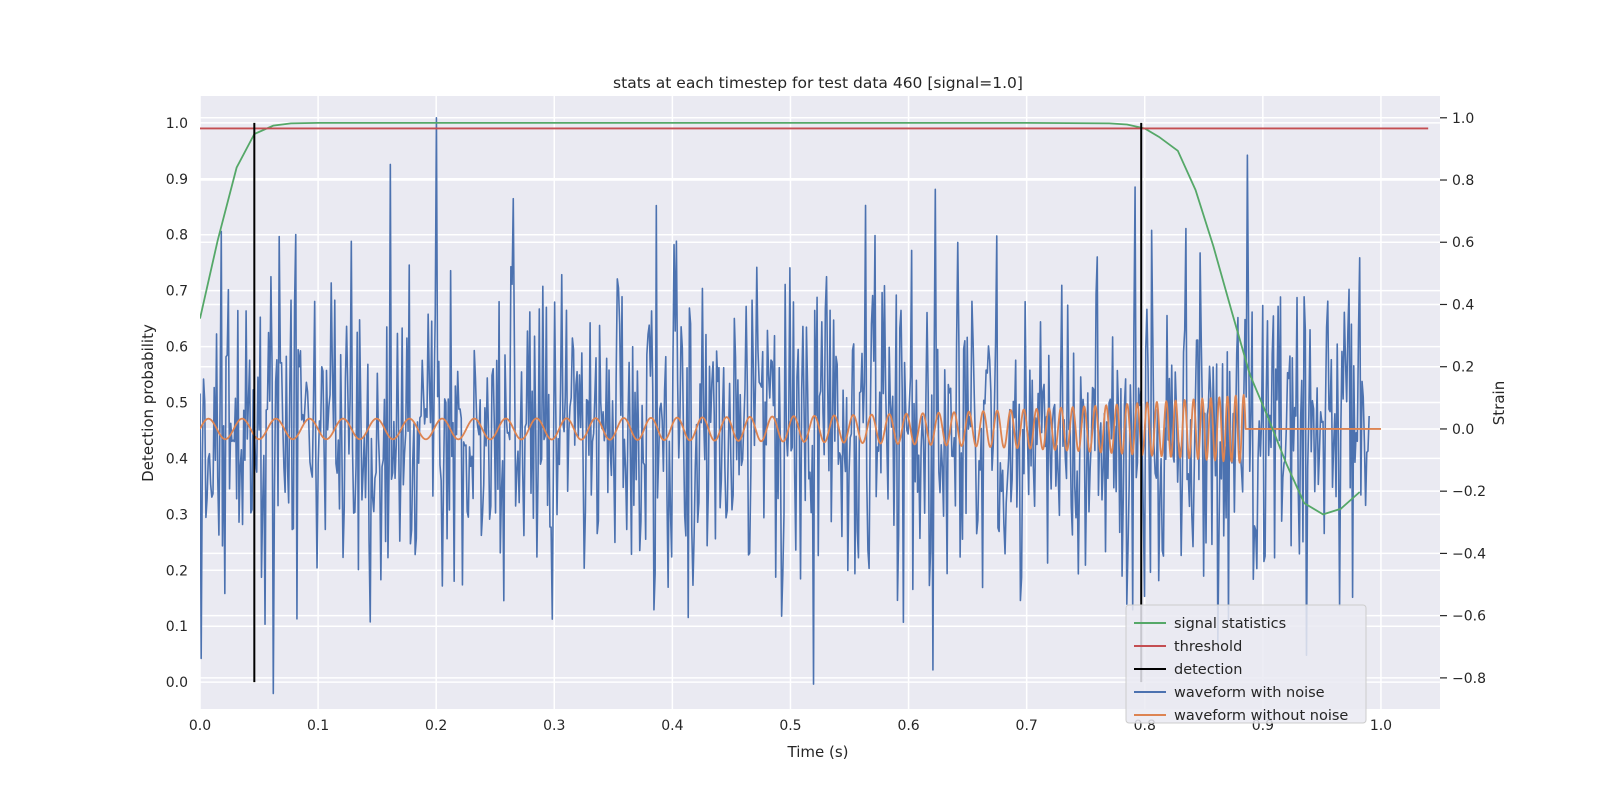  Describe the element at coordinates (1469, 554) in the screenshot. I see `y-right-tick-label: −0.4` at that location.